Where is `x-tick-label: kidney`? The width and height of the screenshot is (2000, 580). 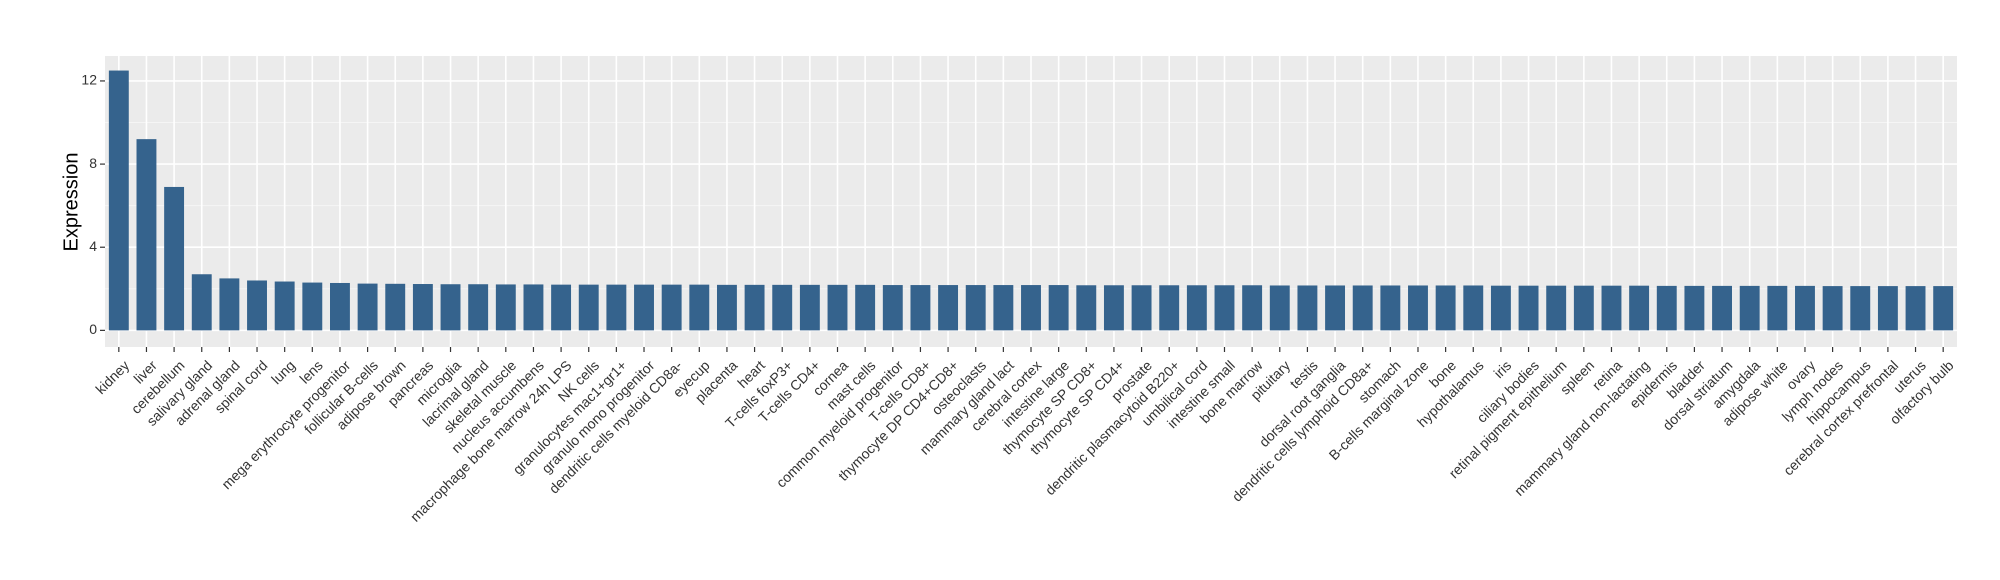
x-tick-label: kidney is located at coordinates (112, 377).